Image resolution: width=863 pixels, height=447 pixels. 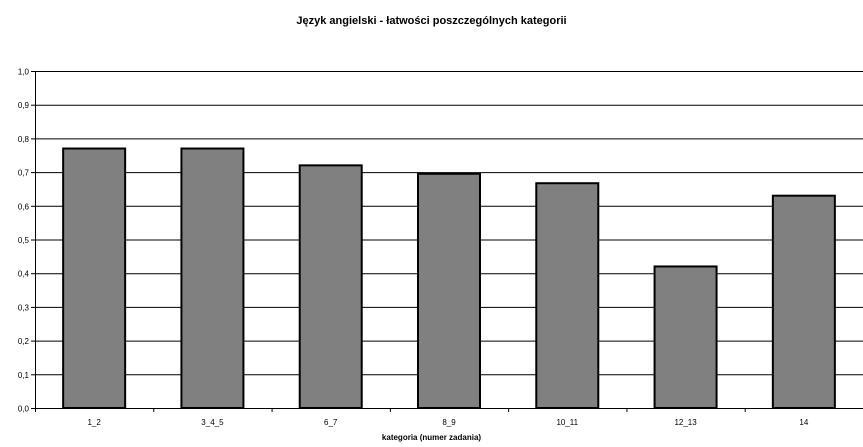 What do you see at coordinates (24, 307) in the screenshot?
I see `y-tick-label: 0,3` at bounding box center [24, 307].